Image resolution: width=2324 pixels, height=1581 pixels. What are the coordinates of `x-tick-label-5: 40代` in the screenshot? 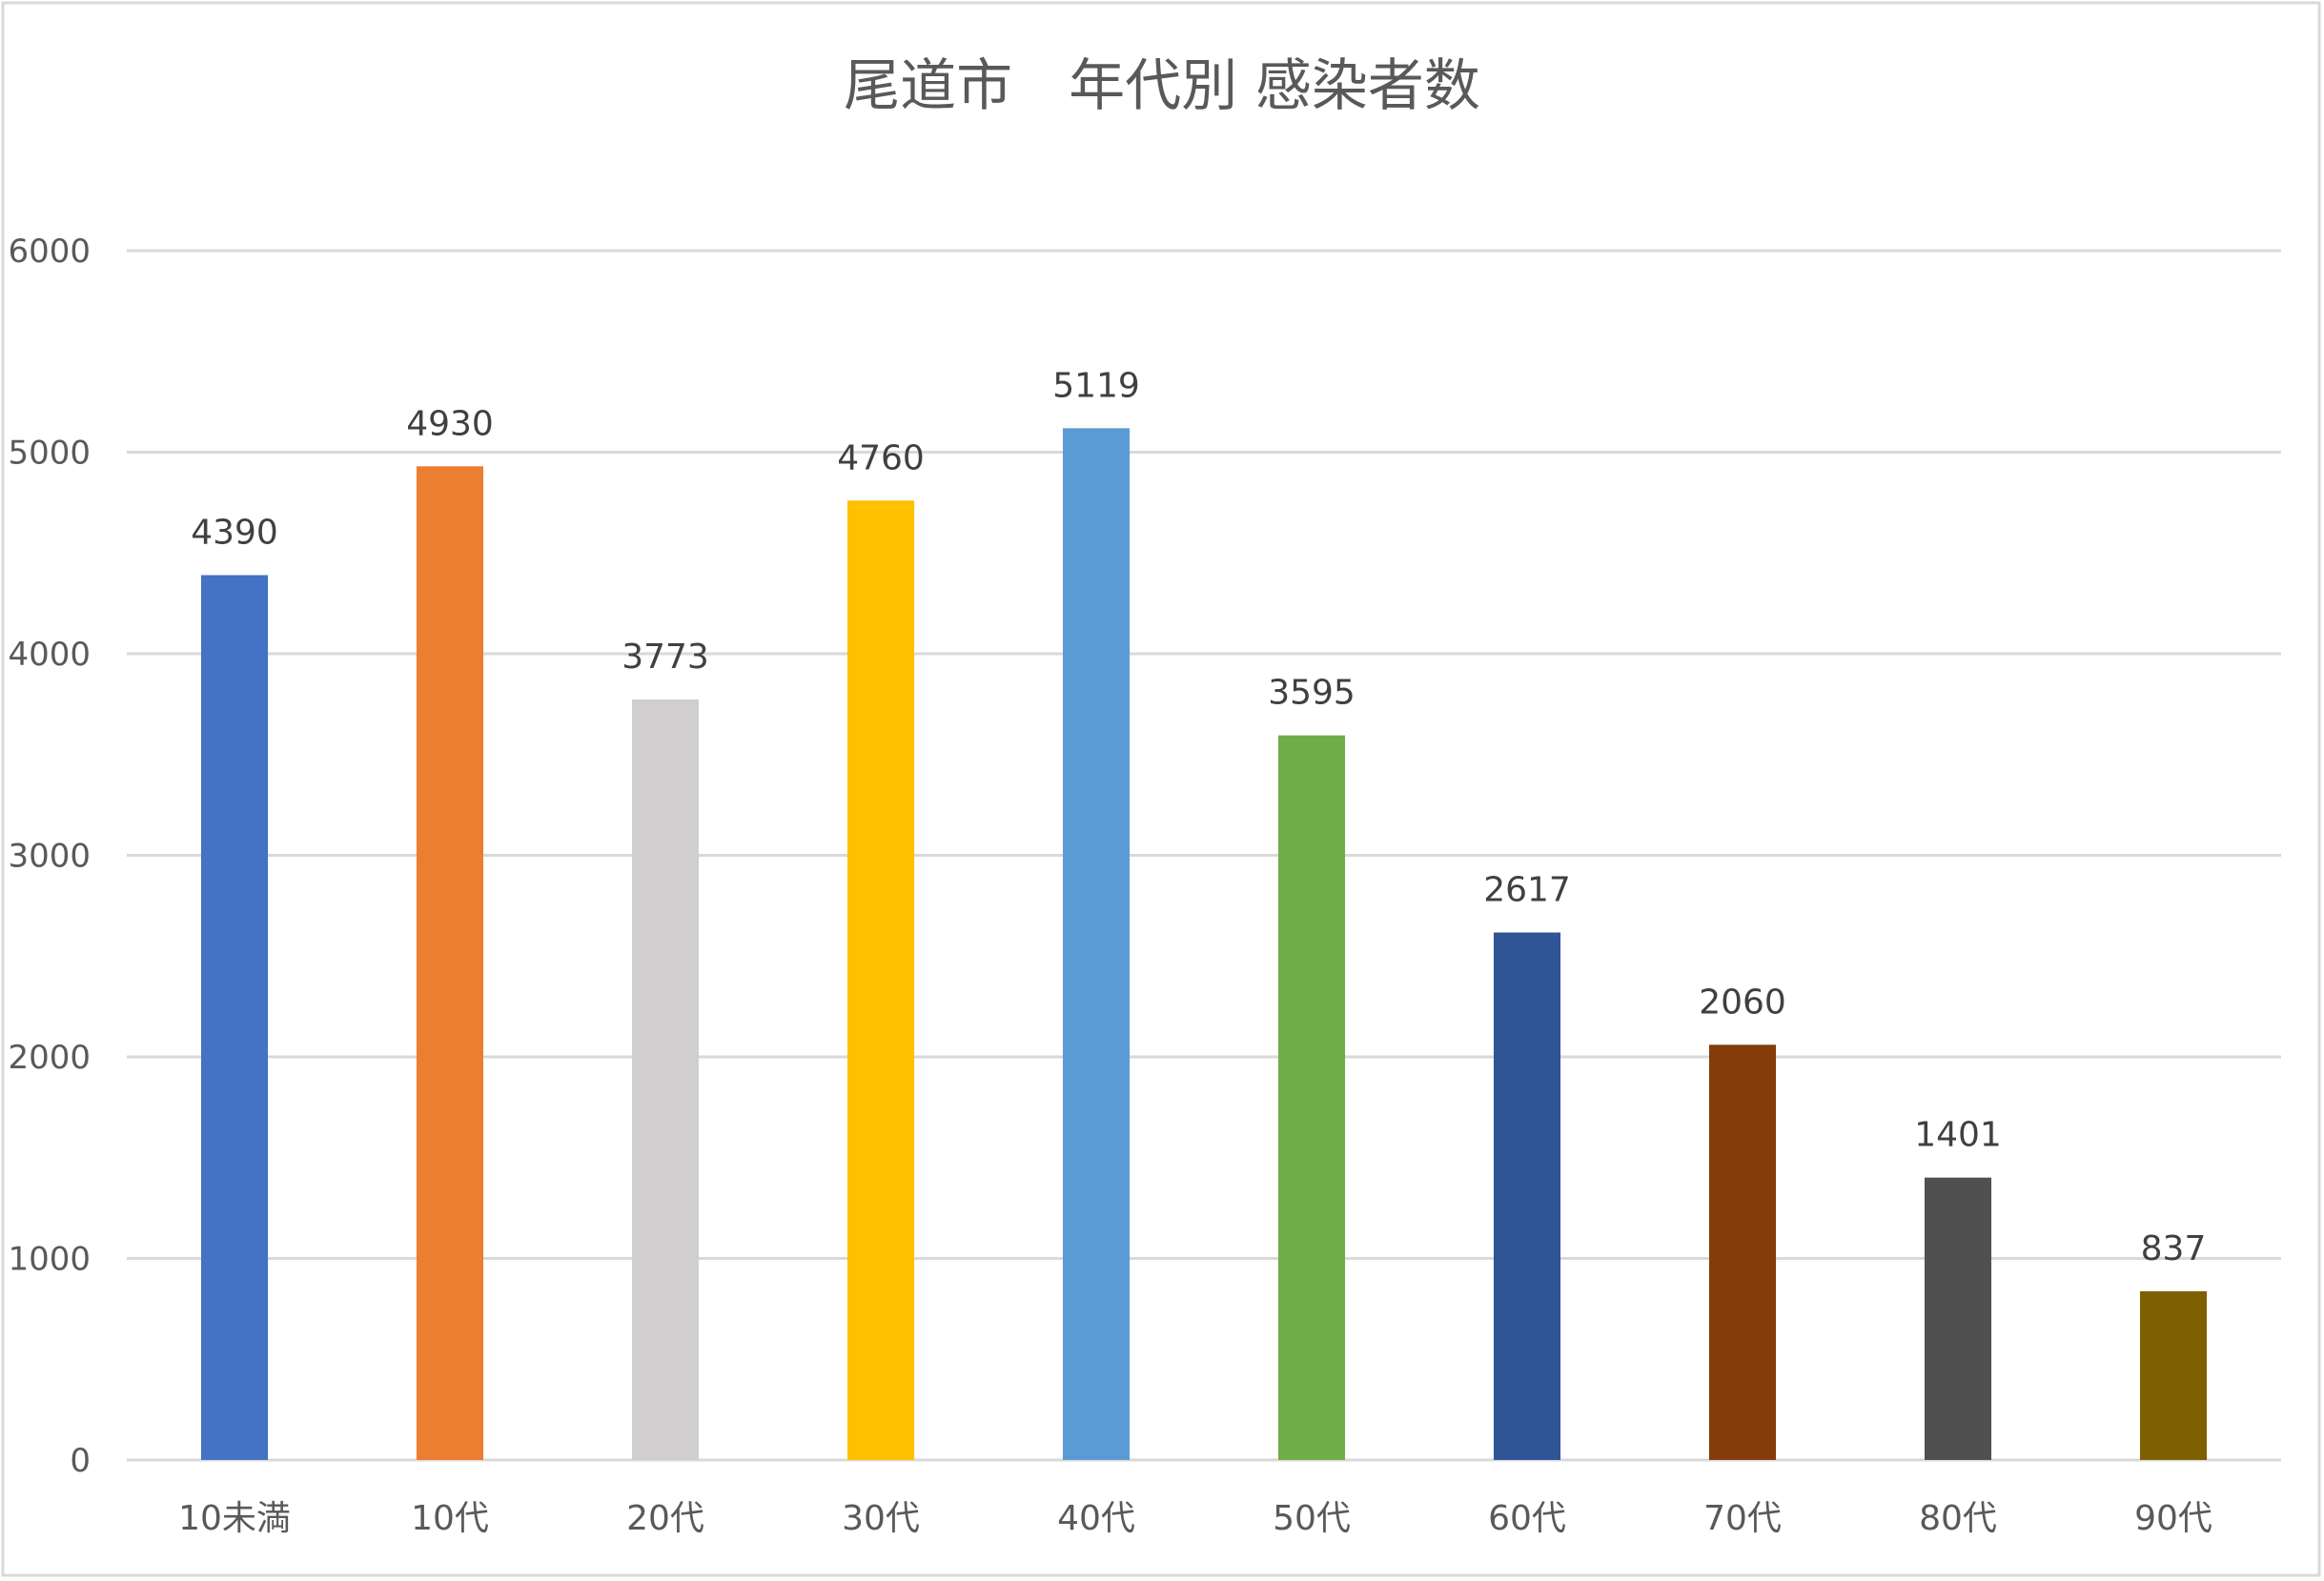 It's located at (1096, 1519).